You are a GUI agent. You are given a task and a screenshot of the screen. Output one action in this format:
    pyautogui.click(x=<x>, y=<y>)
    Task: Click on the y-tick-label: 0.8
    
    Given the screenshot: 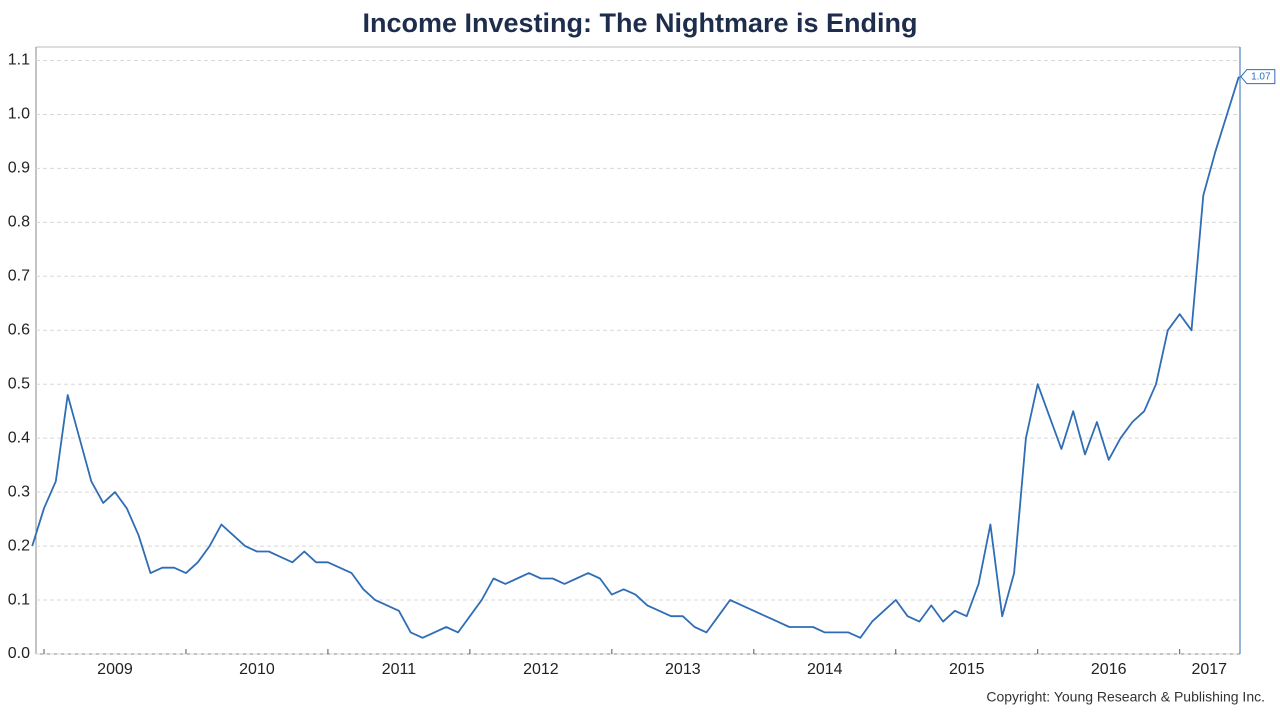 What is the action you would take?
    pyautogui.click(x=19, y=222)
    